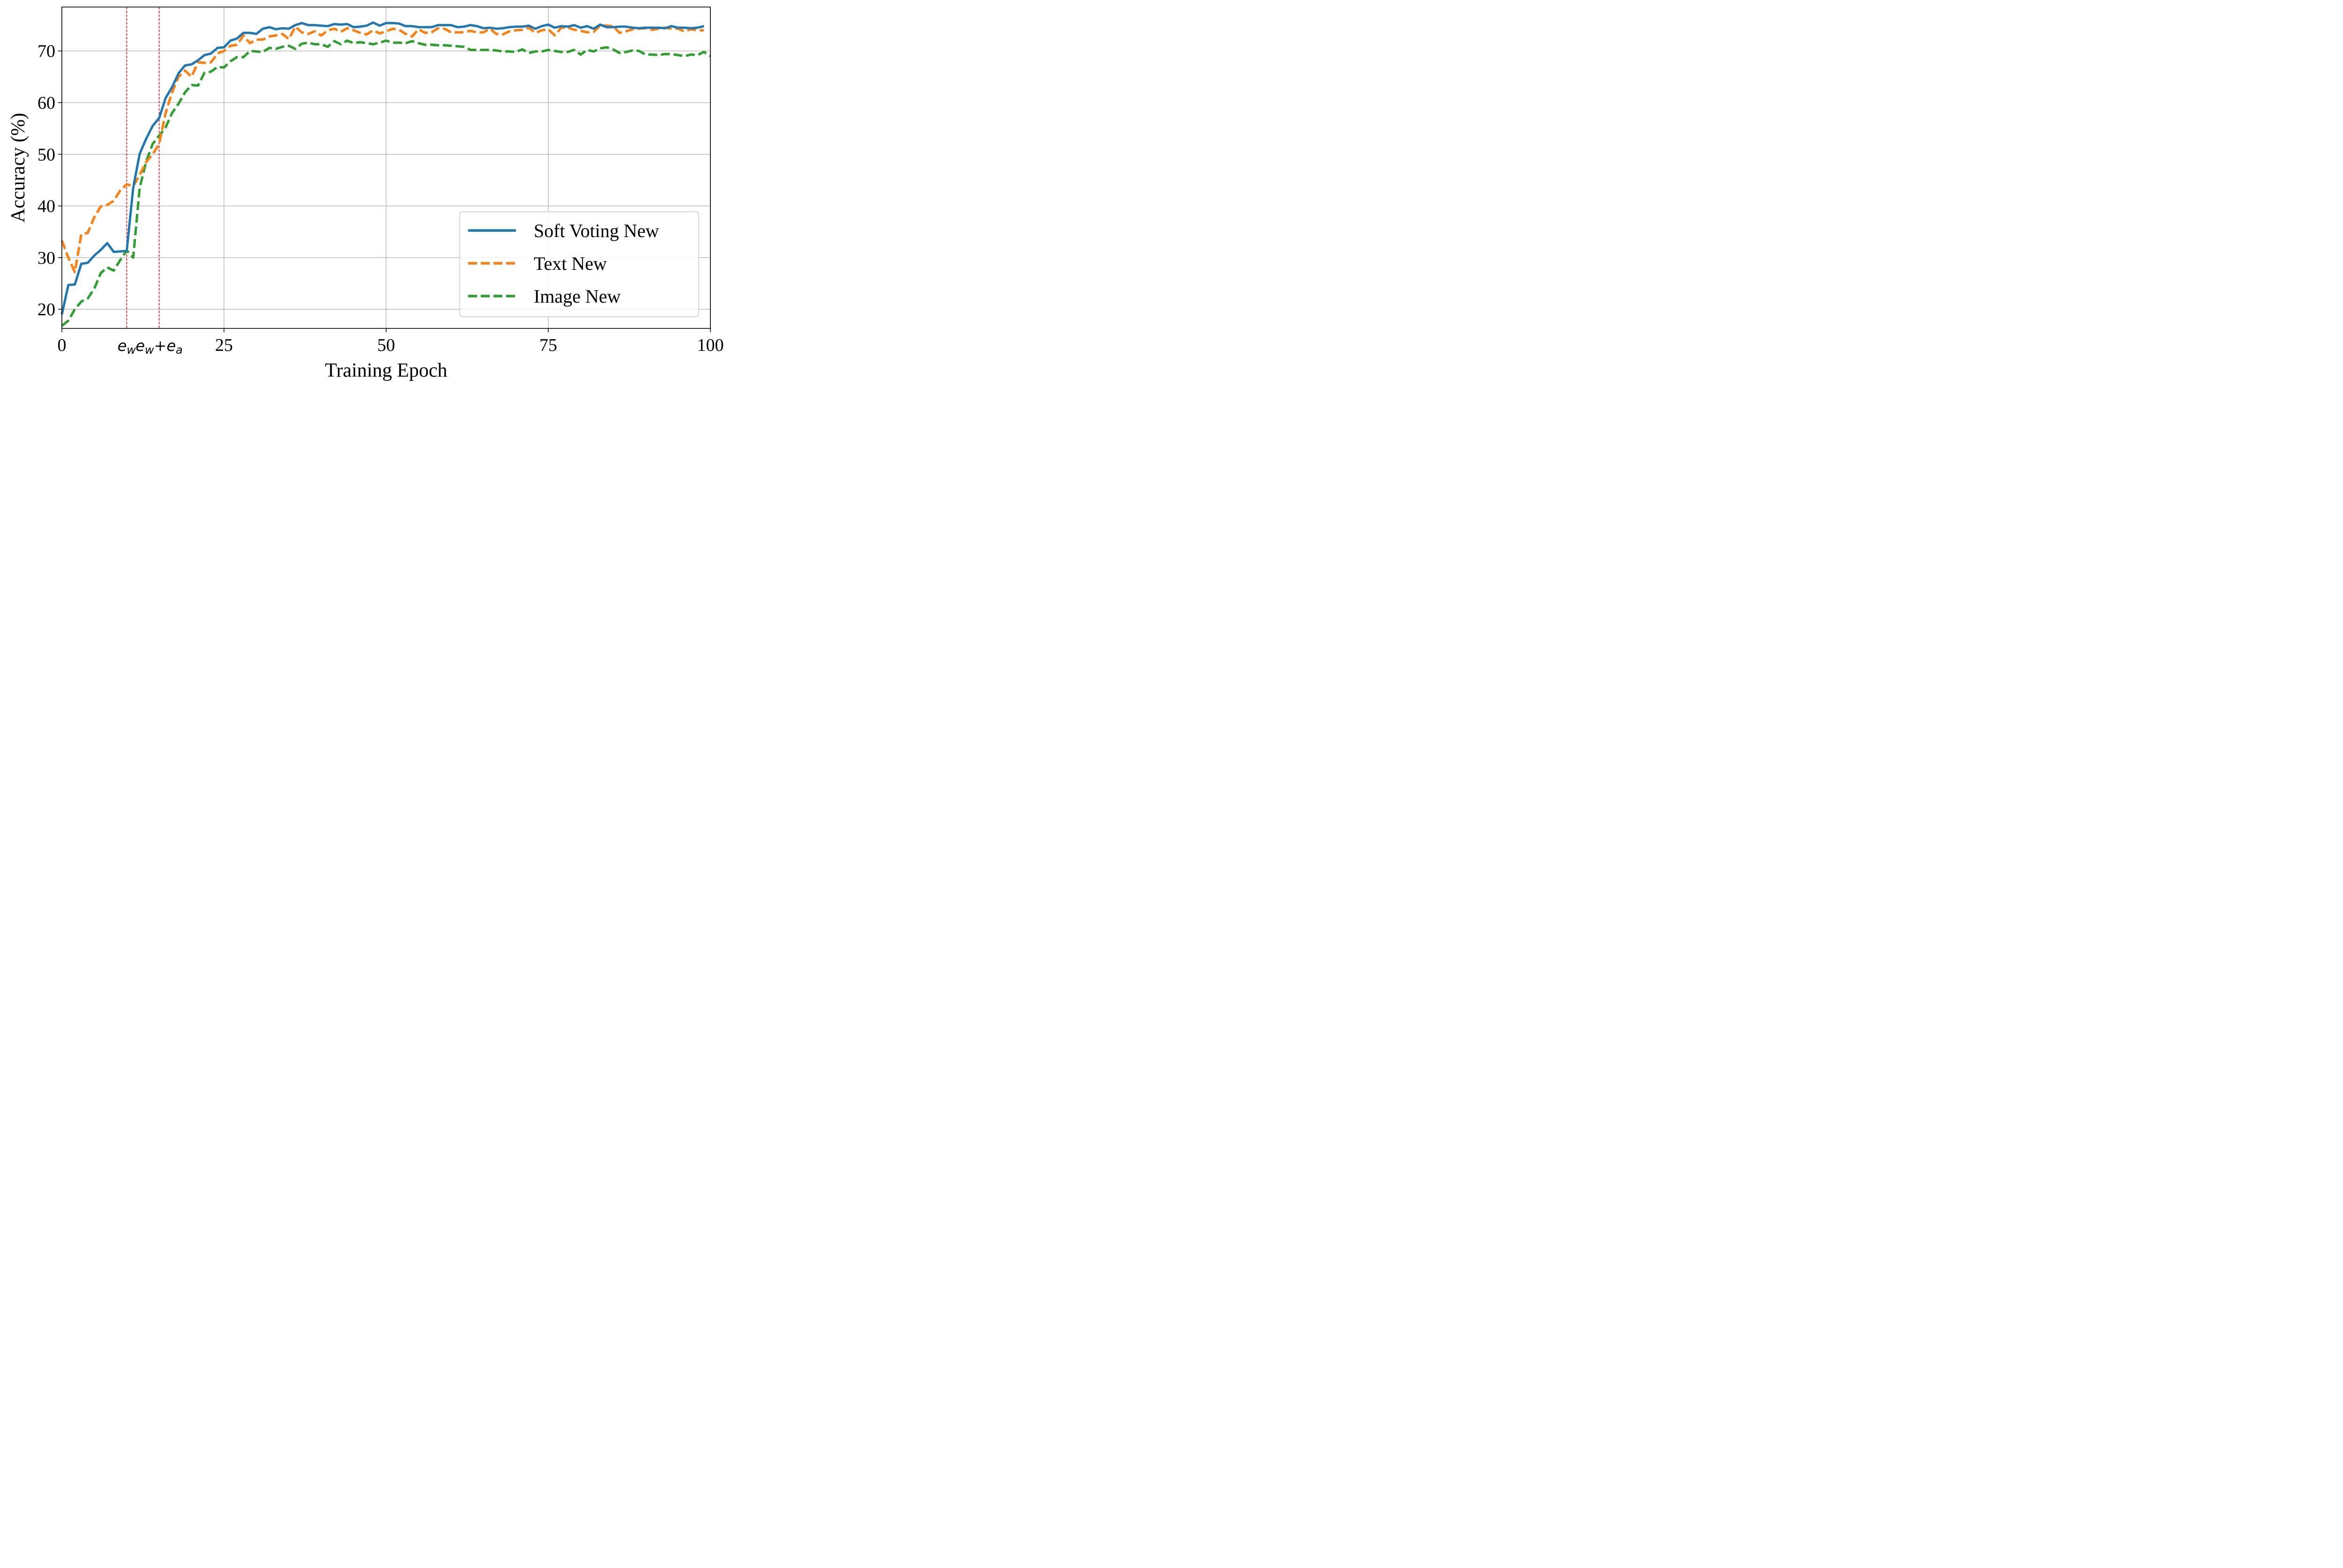 Image resolution: width=2343 pixels, height=1568 pixels. I want to click on x-tick-label: 75, so click(548, 345).